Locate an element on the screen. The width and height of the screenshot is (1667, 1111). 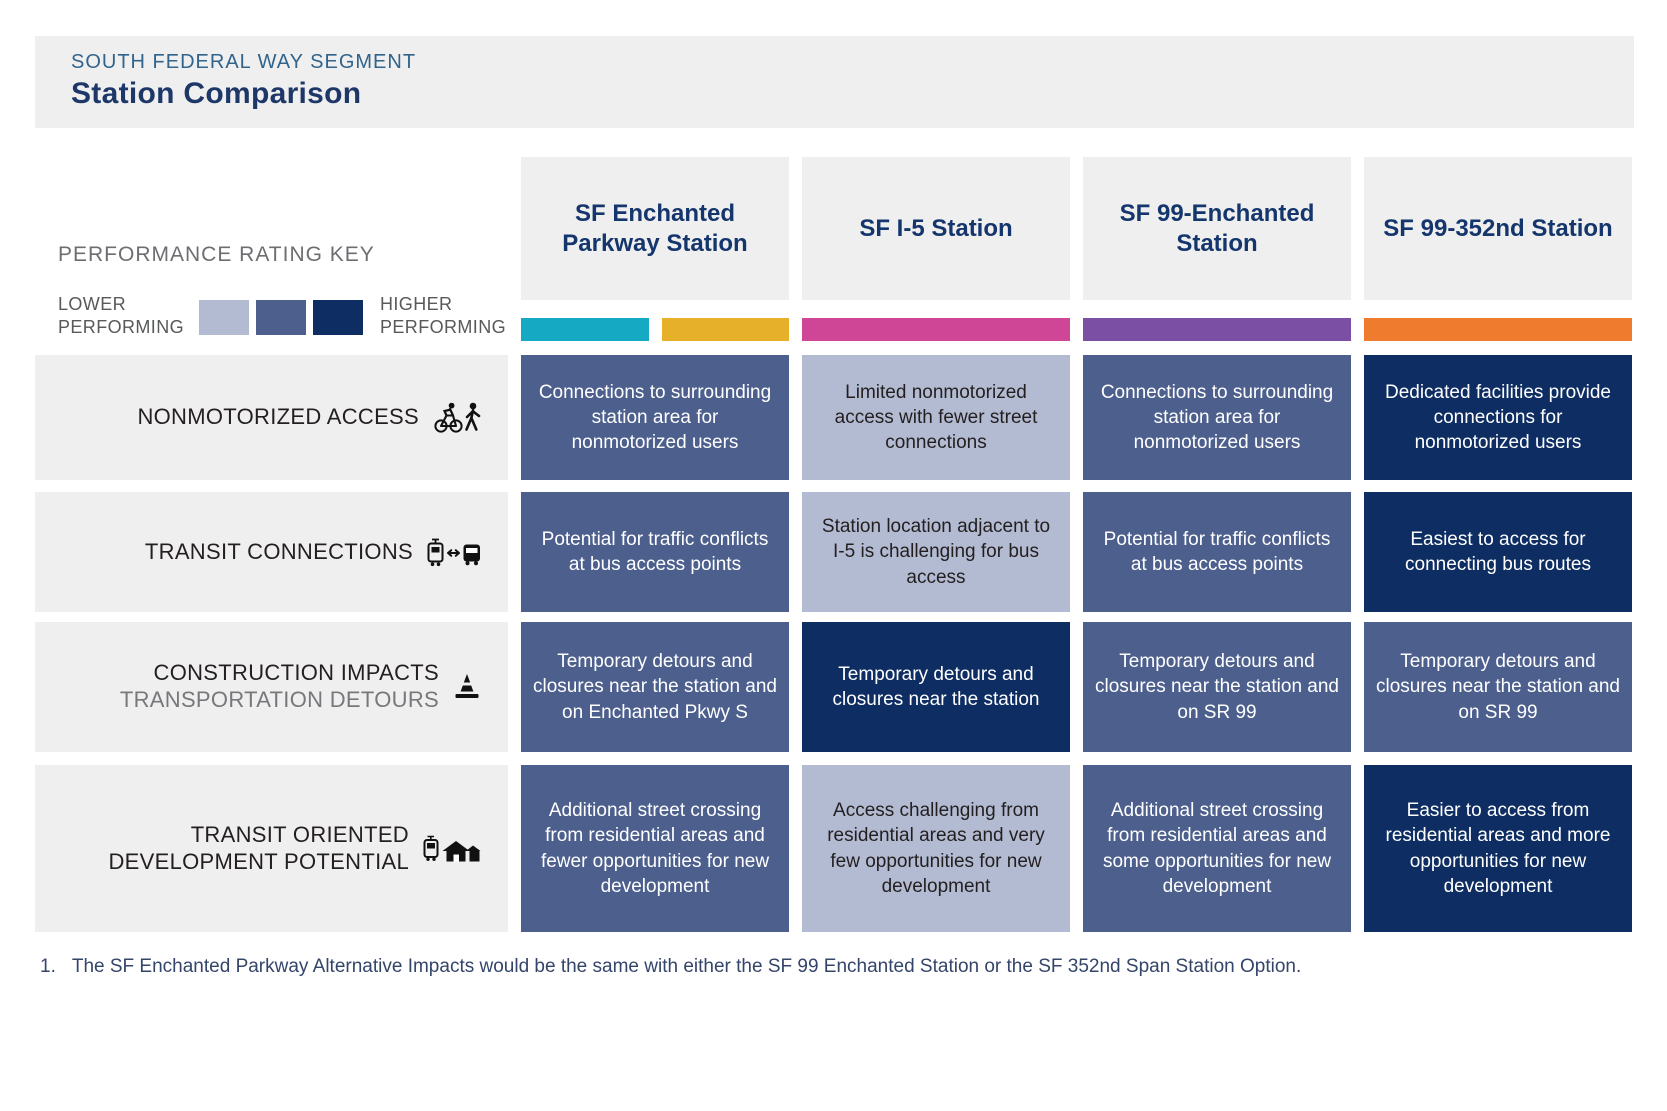
footnote-number: 1. is located at coordinates (48, 966).